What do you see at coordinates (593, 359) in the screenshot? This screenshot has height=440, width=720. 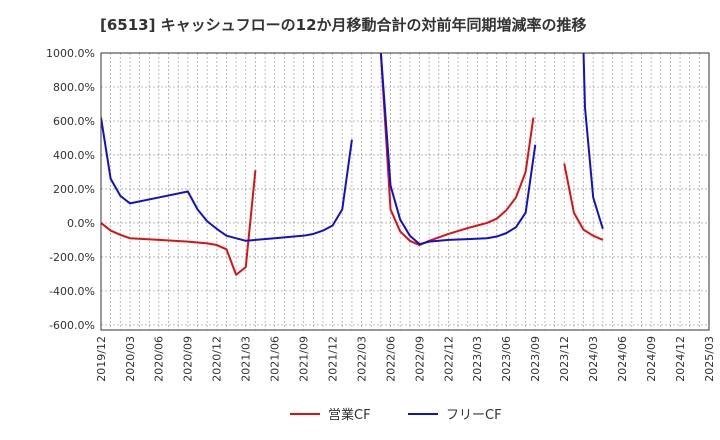 I see `x-tick-label: 2024/03` at bounding box center [593, 359].